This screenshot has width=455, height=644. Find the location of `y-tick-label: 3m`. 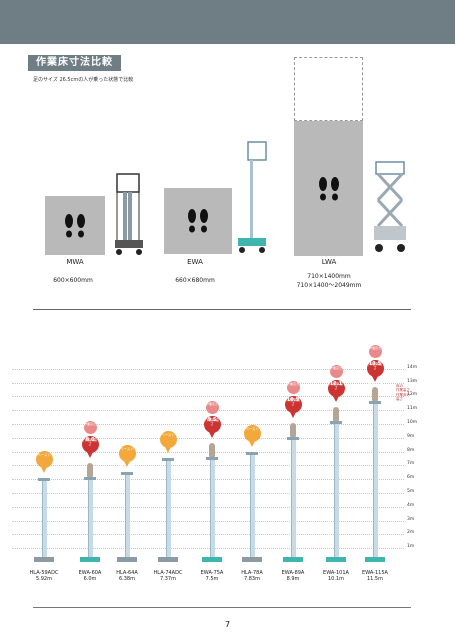

y-tick-label: 3m is located at coordinates (411, 519).